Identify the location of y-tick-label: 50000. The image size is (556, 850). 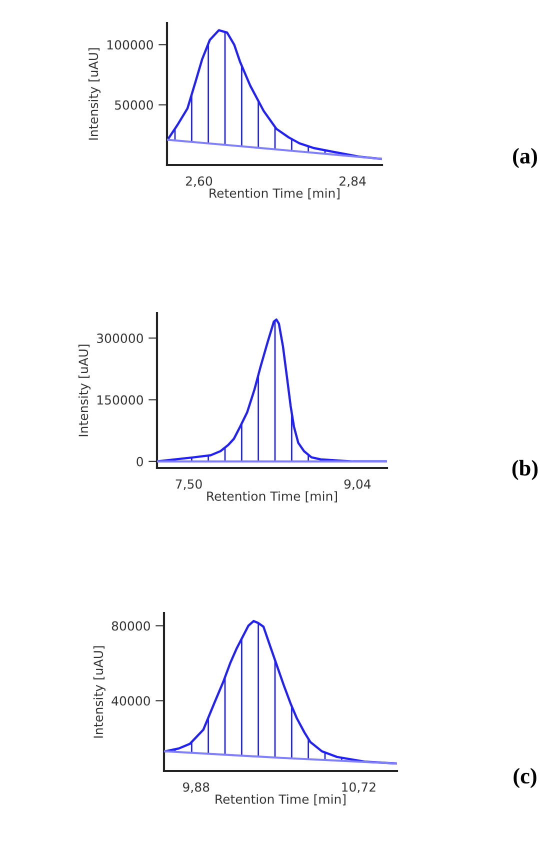
(134, 105).